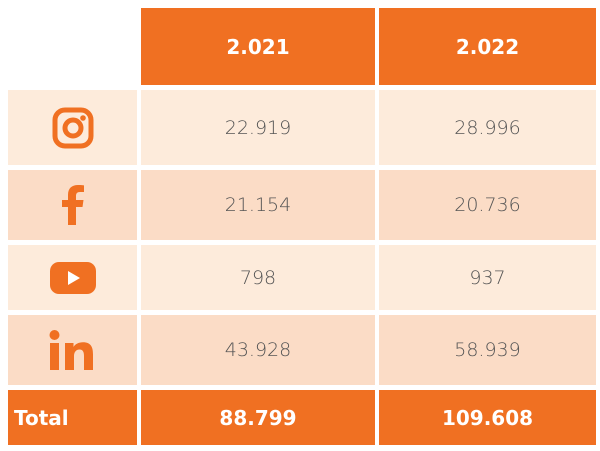  What do you see at coordinates (487, 127) in the screenshot?
I see `value-cell: 28.996` at bounding box center [487, 127].